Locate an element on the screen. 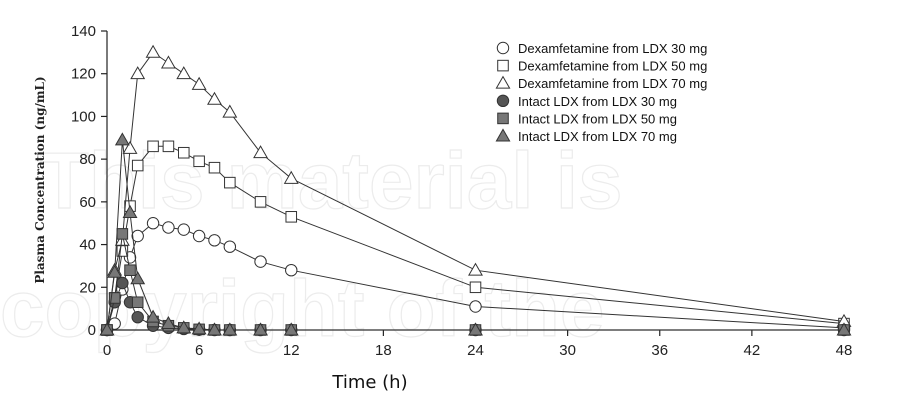 The image size is (900, 400). x-tick-label: 36 is located at coordinates (659, 350).